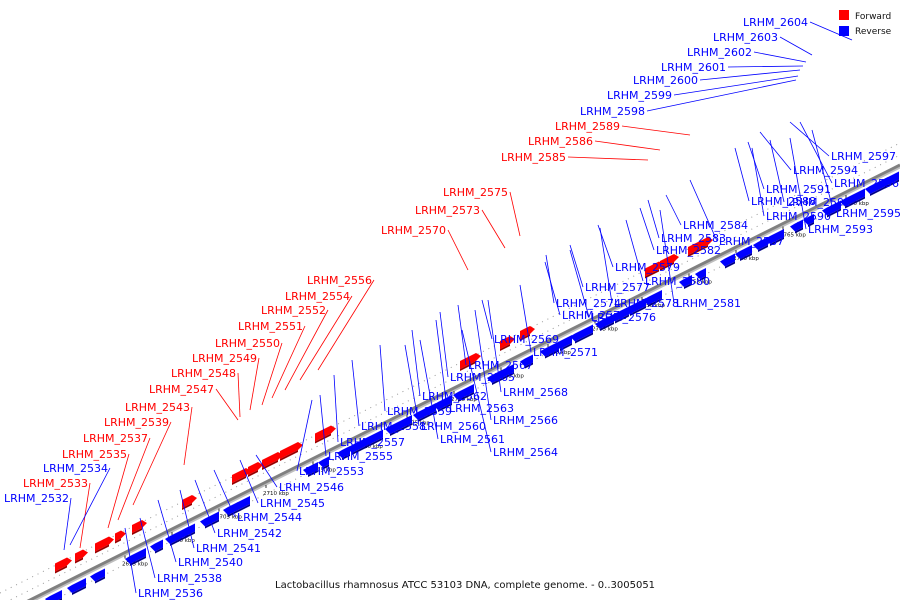 The image size is (900, 600). I want to click on kbp-tick-label: 2695 kbp, so click(135, 565).